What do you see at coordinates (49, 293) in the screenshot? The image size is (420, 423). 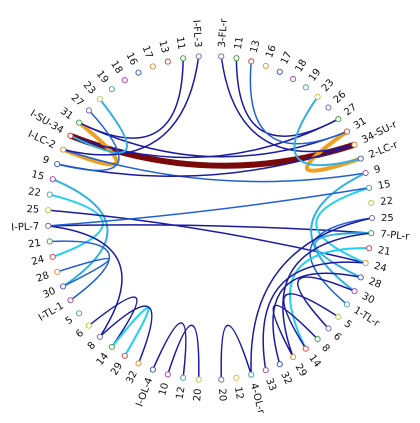 I see `node-label: 30` at bounding box center [49, 293].